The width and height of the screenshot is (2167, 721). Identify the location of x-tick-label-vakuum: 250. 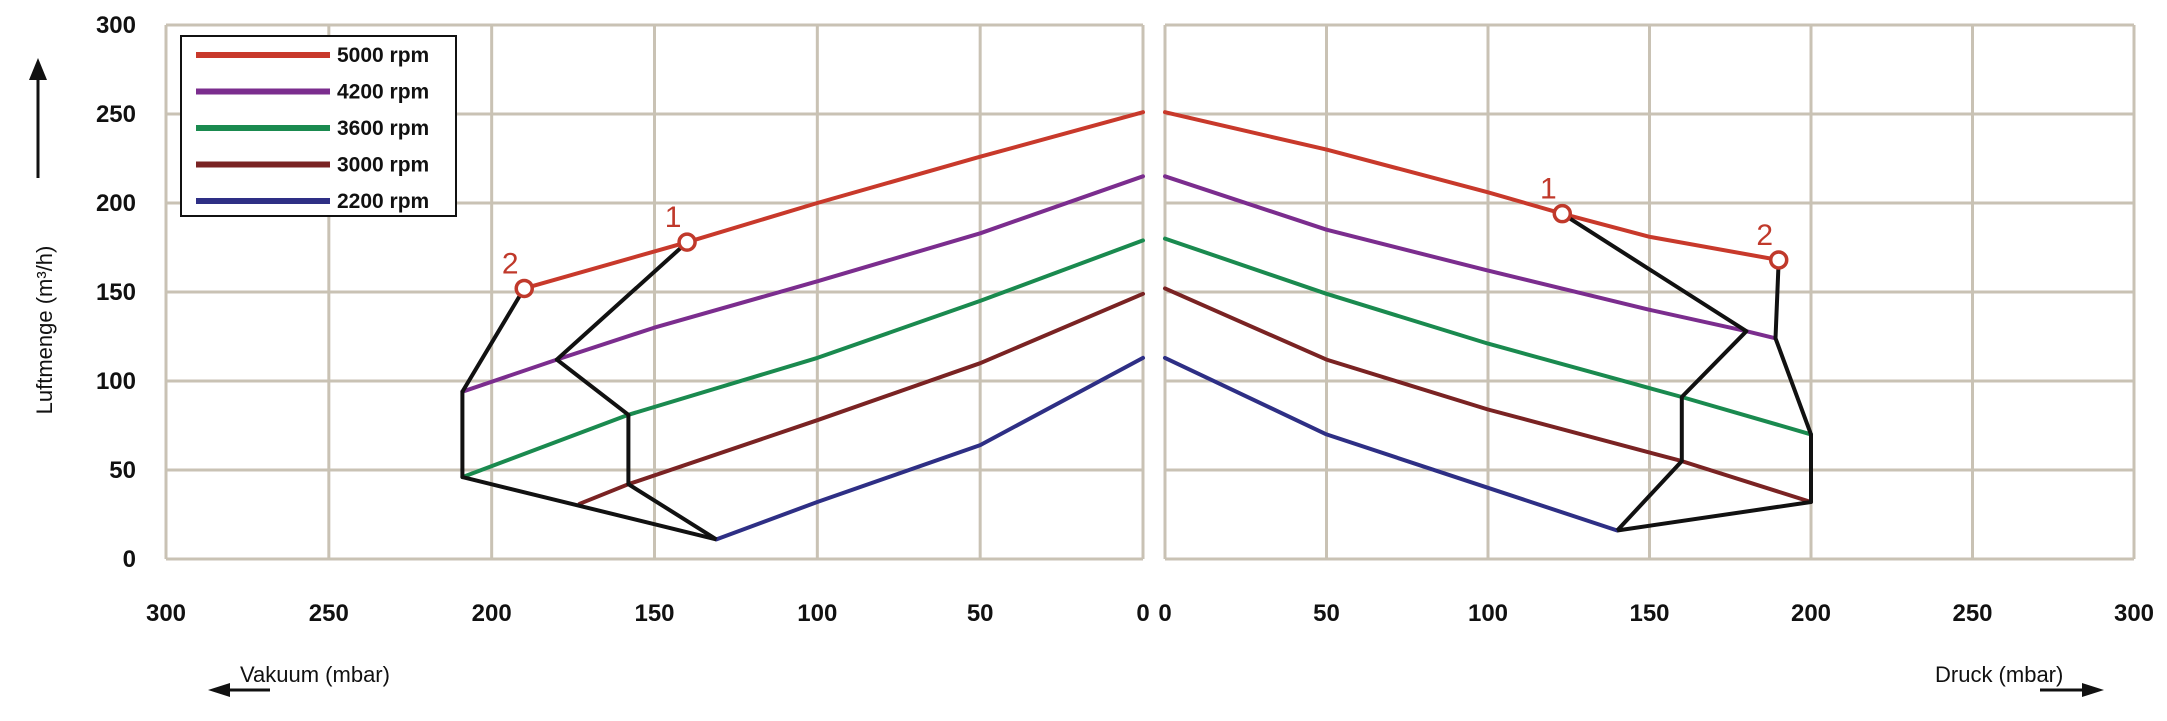
(329, 613).